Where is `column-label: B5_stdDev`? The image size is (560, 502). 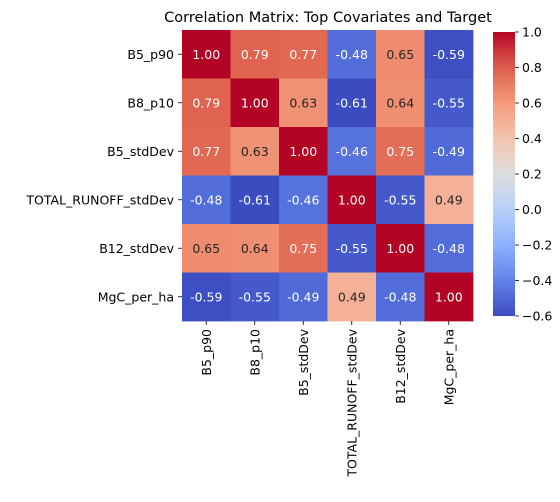 column-label: B5_stdDev is located at coordinates (303, 361).